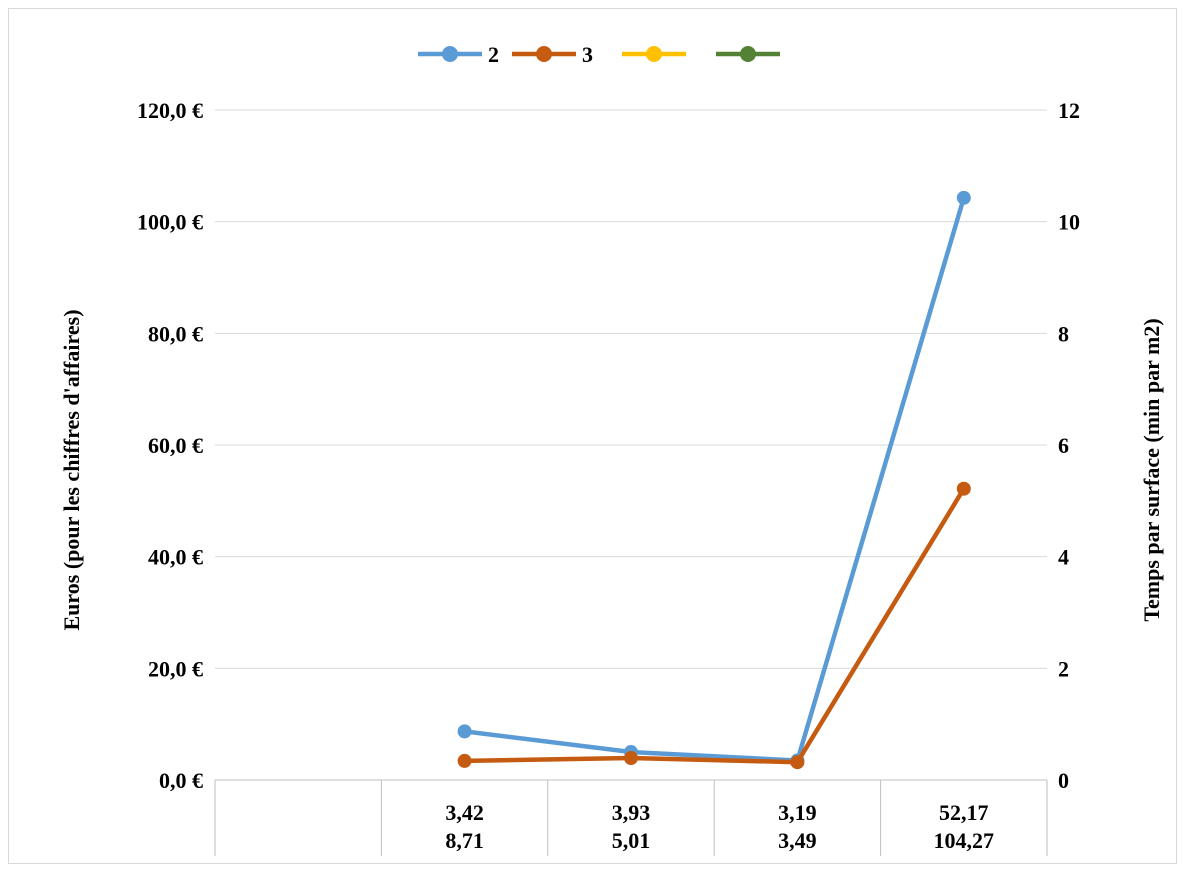 The height and width of the screenshot is (872, 1185). I want to click on y-tick-label-right: 0, so click(1063, 780).